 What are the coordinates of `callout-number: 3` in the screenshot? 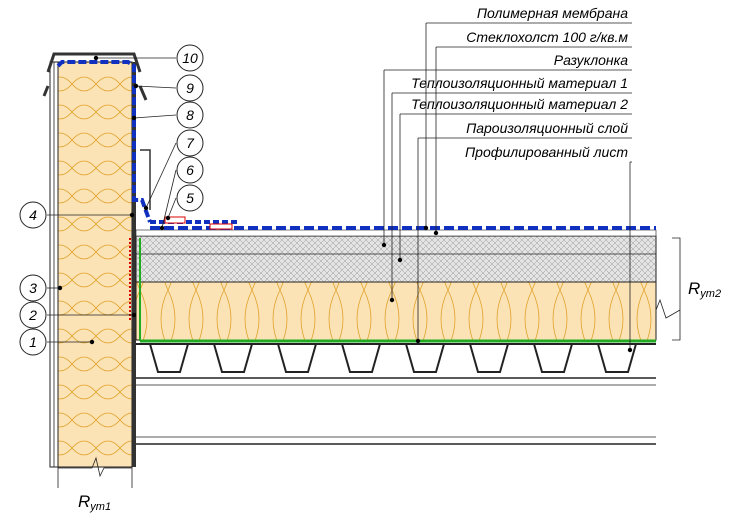 It's located at (33, 288).